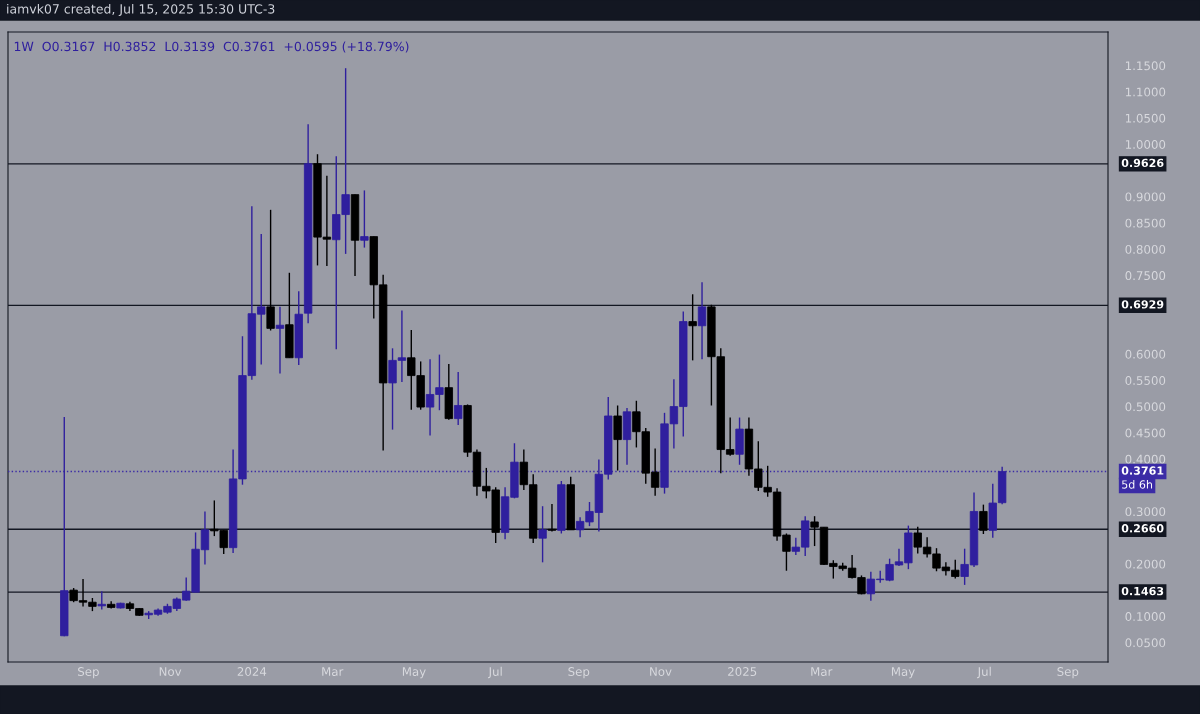  I want to click on text: 1W O0.3167 H0.3852 L0.3139 C0.3761 +0.0595 (+18.79%), so click(211, 47).